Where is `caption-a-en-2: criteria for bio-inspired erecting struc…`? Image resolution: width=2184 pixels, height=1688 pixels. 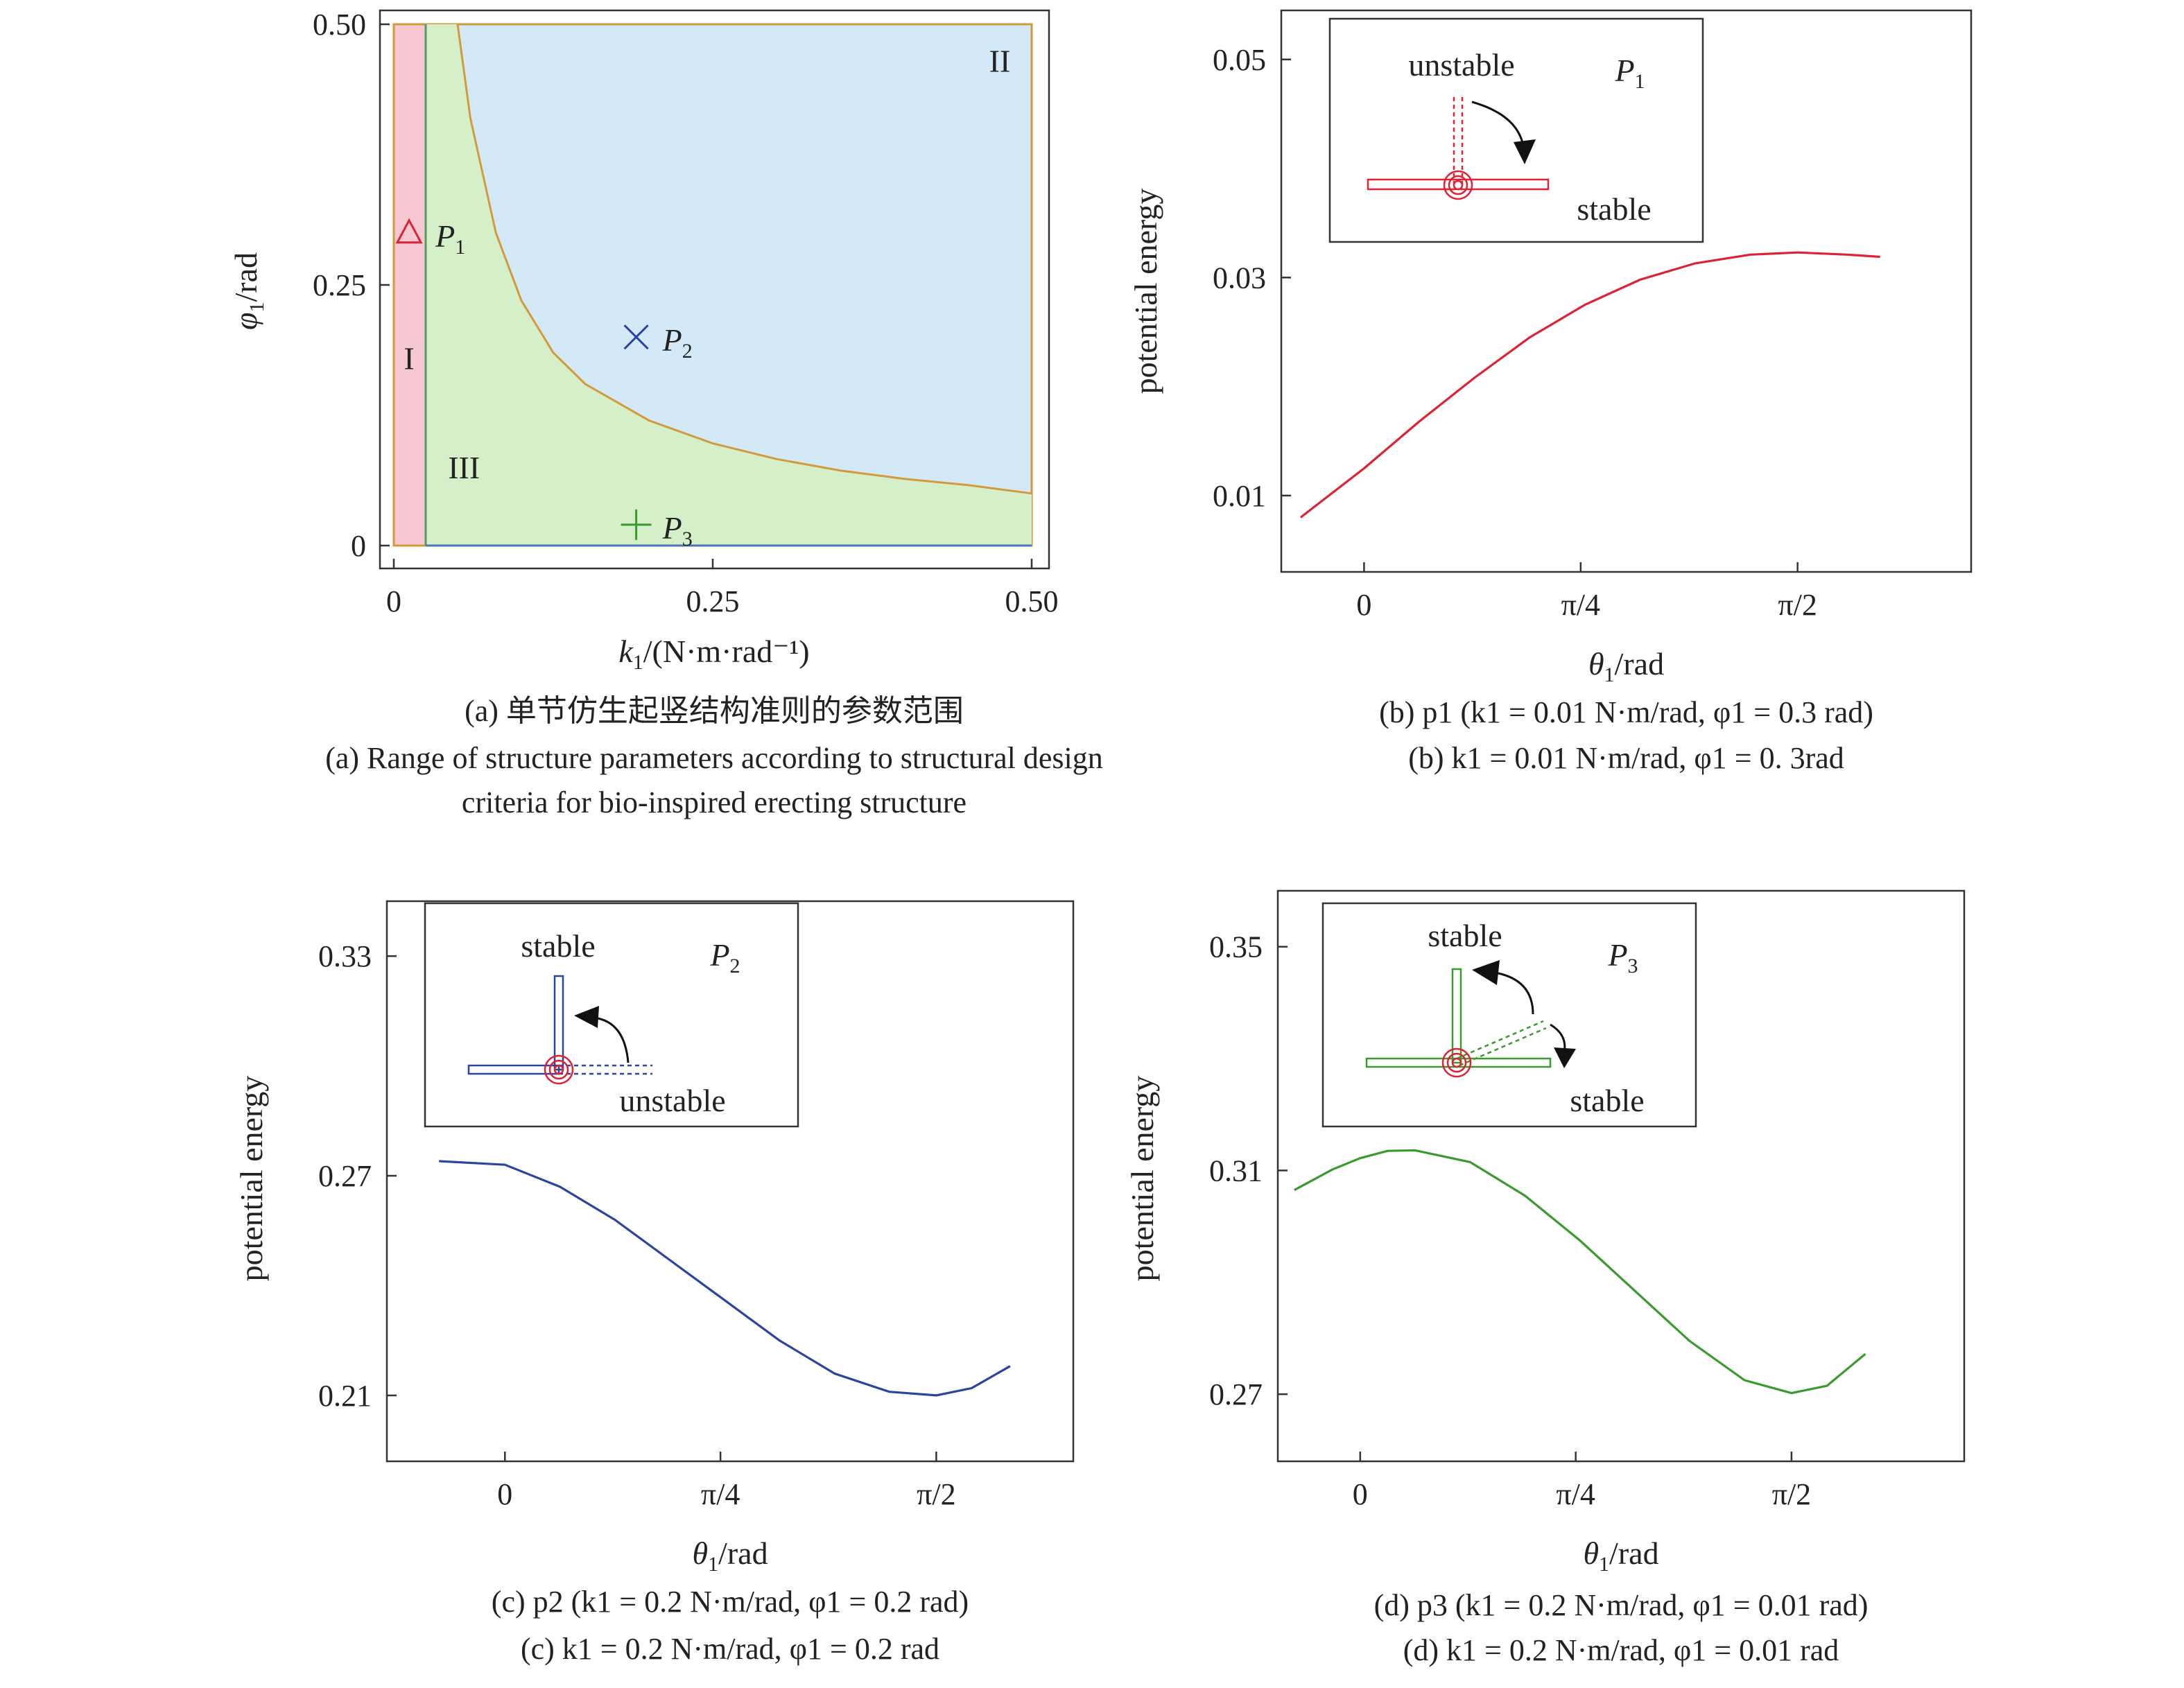 caption-a-en-2: criteria for bio-inspired erecting struc… is located at coordinates (714, 802).